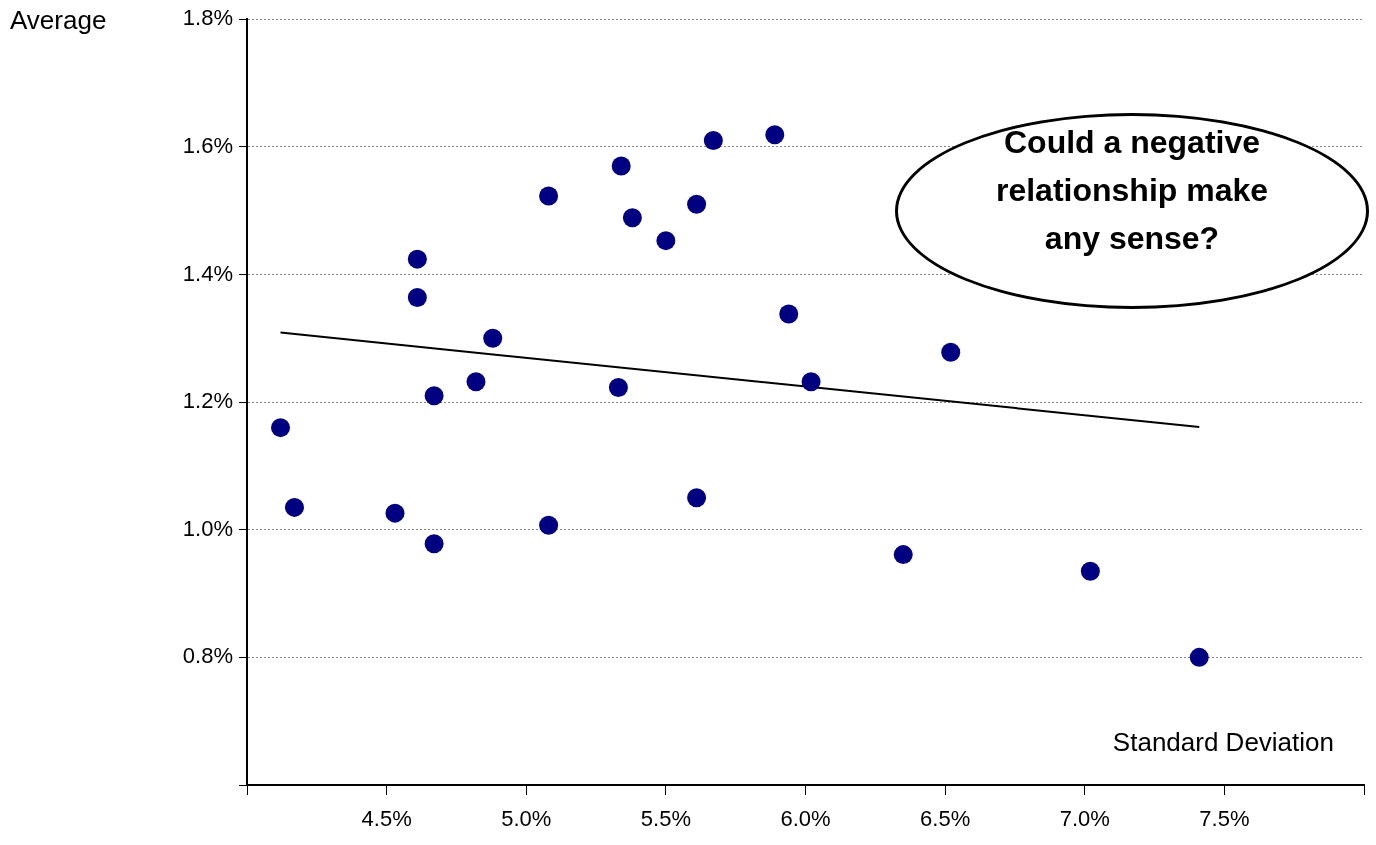 This screenshot has width=1376, height=845. I want to click on x-tick-label: 6.5%, so click(945, 819).